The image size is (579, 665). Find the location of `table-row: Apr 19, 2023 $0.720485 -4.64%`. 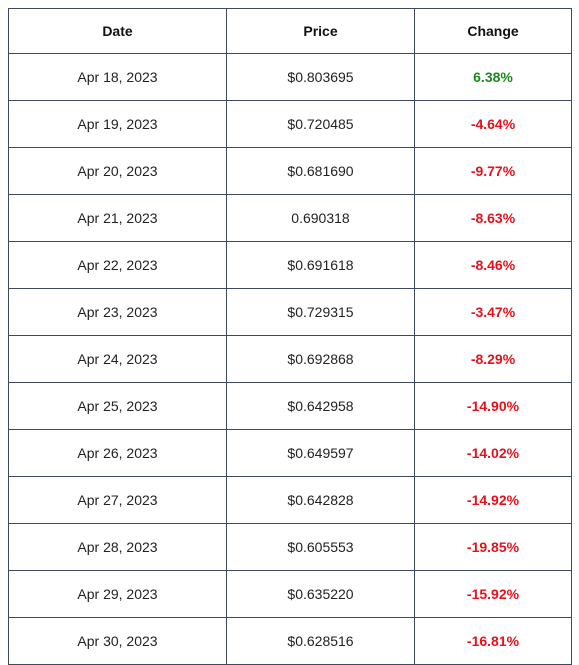

table-row: Apr 19, 2023 $0.720485 -4.64% is located at coordinates (290, 124).